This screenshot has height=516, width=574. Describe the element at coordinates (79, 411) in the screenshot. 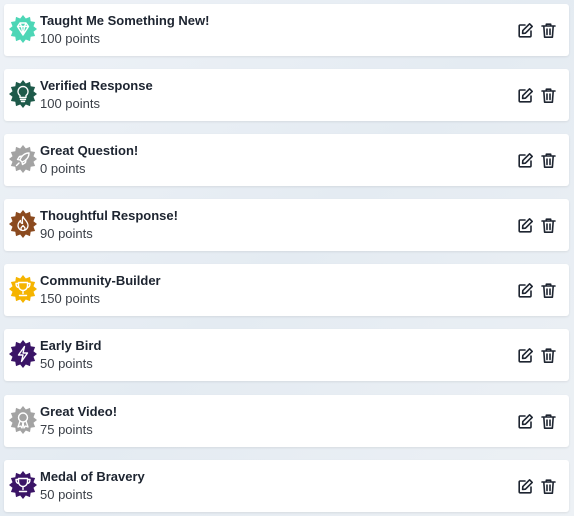

I see `badge-name: Great Video!` at that location.